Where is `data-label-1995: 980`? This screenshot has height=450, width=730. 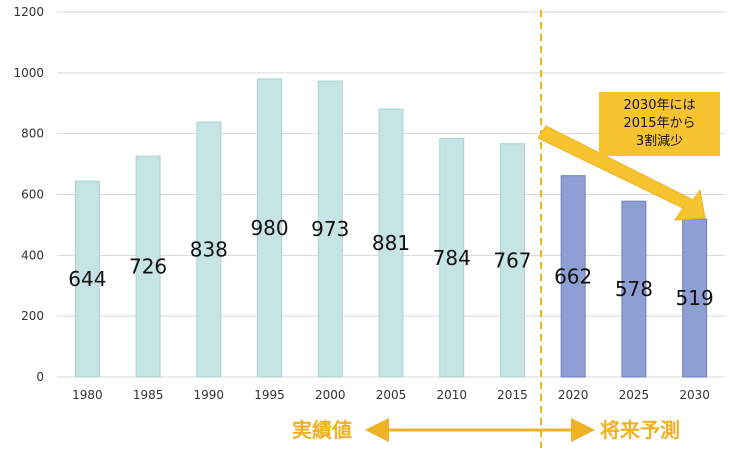 data-label-1995: 980 is located at coordinates (269, 228).